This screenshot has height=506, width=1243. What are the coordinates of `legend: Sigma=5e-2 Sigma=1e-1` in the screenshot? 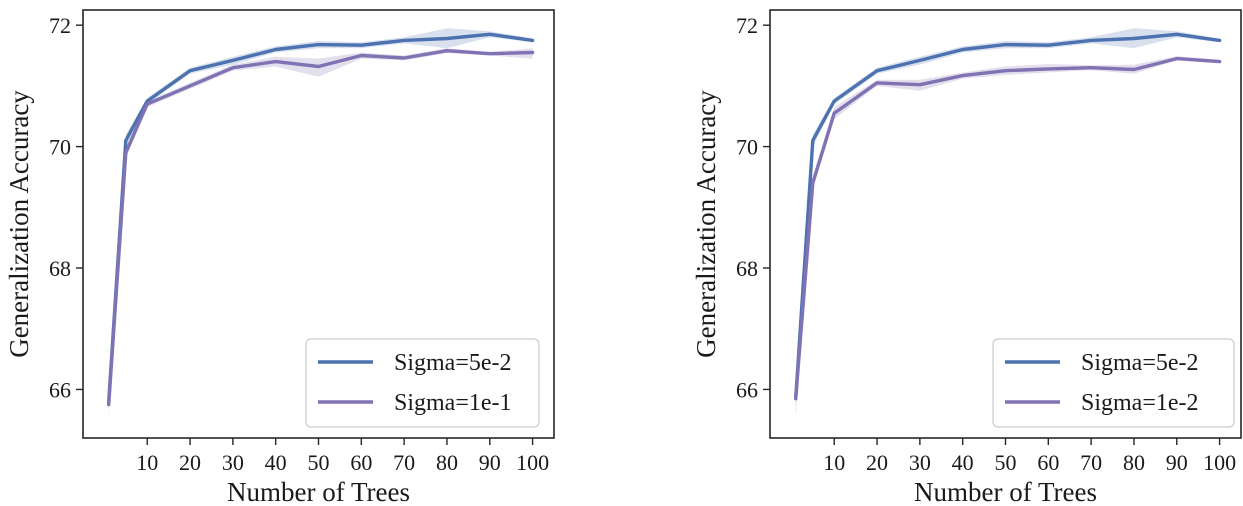 It's located at (422, 383).